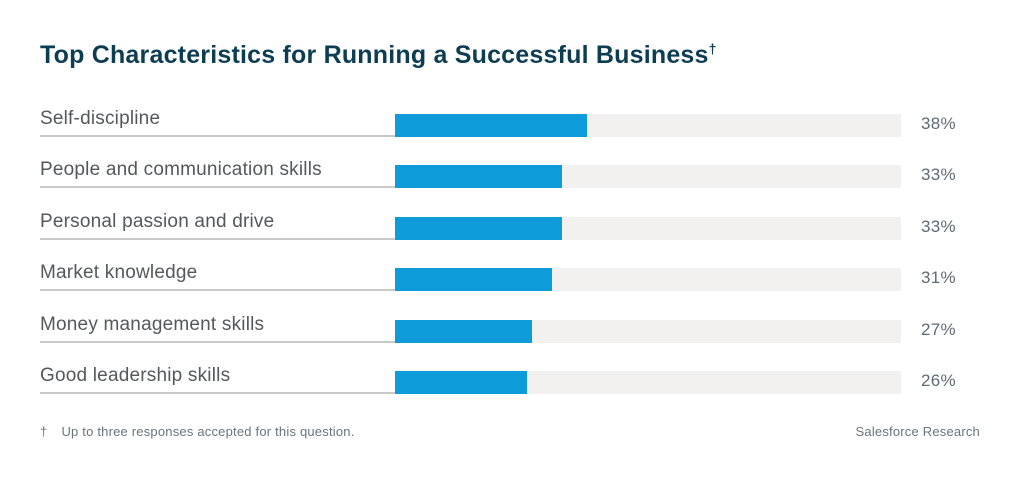 The height and width of the screenshot is (480, 1024). I want to click on category-label: Self-discipline, so click(218, 122).